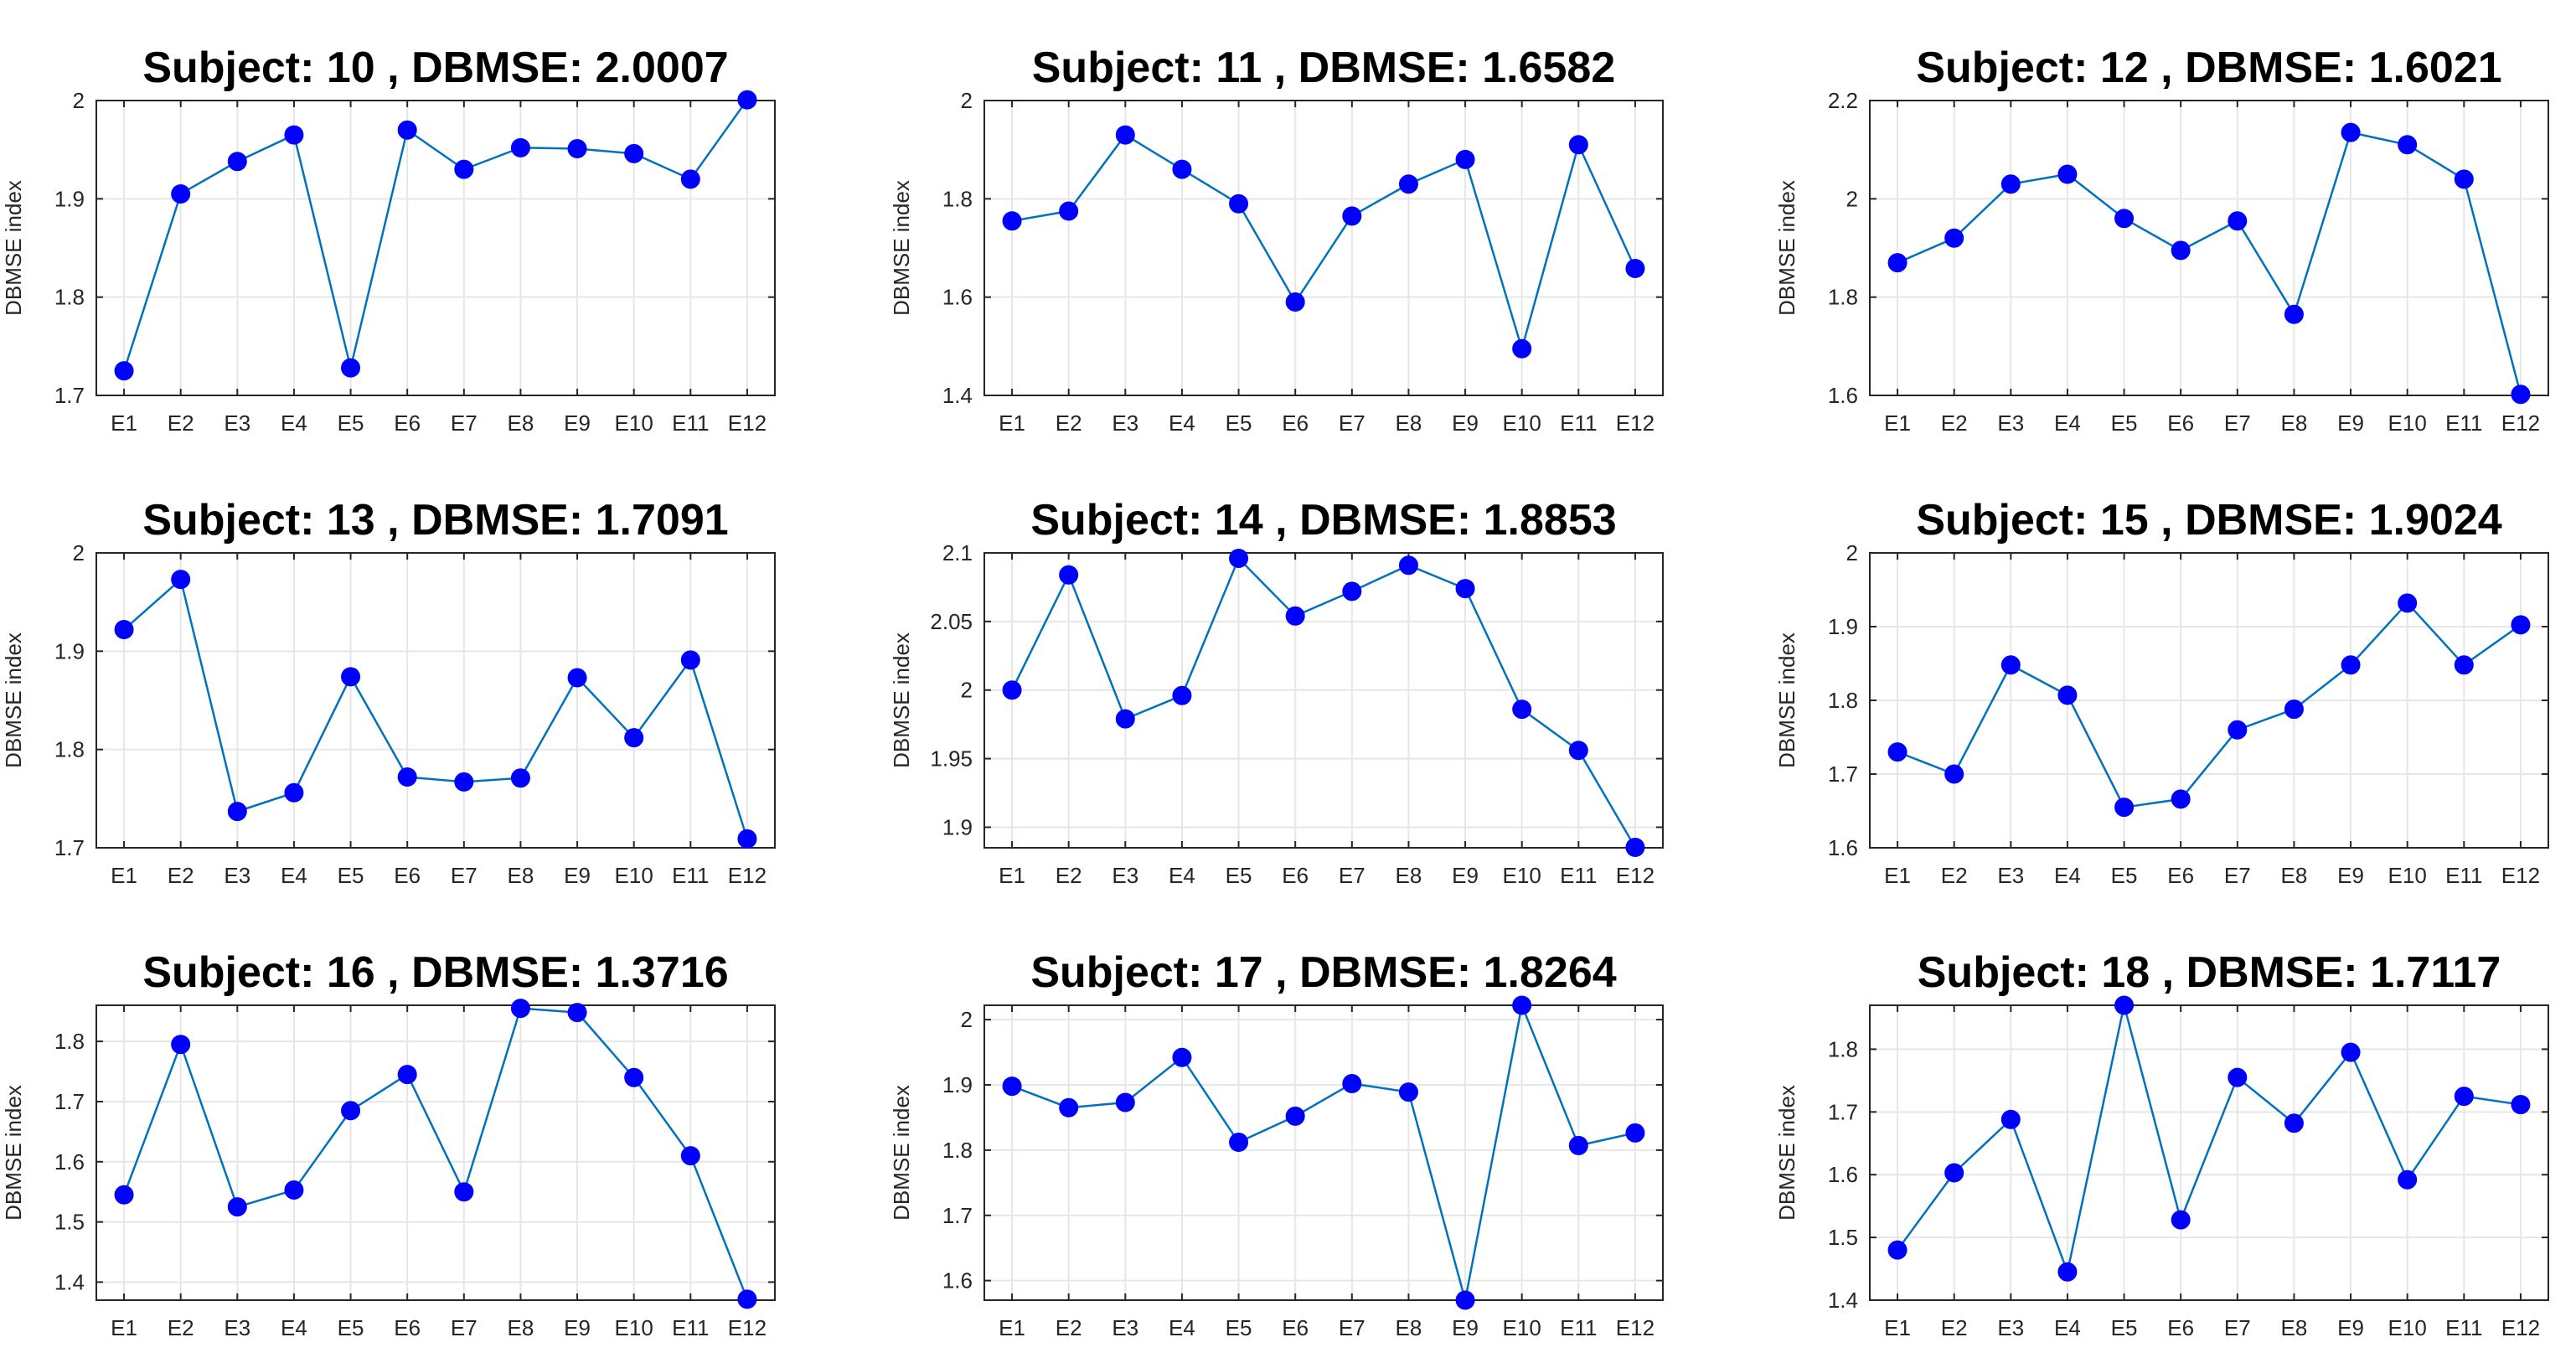 The height and width of the screenshot is (1363, 2576). Describe the element at coordinates (2208, 520) in the screenshot. I see `plot-title: Subject: 15 , DBMSE: 1.9024` at that location.